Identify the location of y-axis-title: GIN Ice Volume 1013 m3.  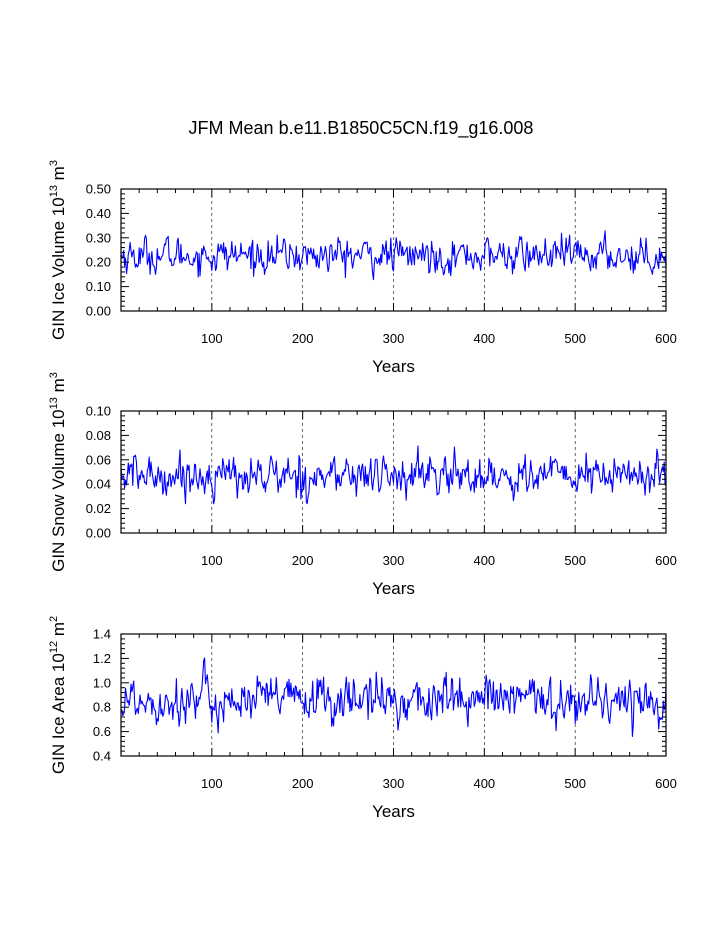
(58, 250).